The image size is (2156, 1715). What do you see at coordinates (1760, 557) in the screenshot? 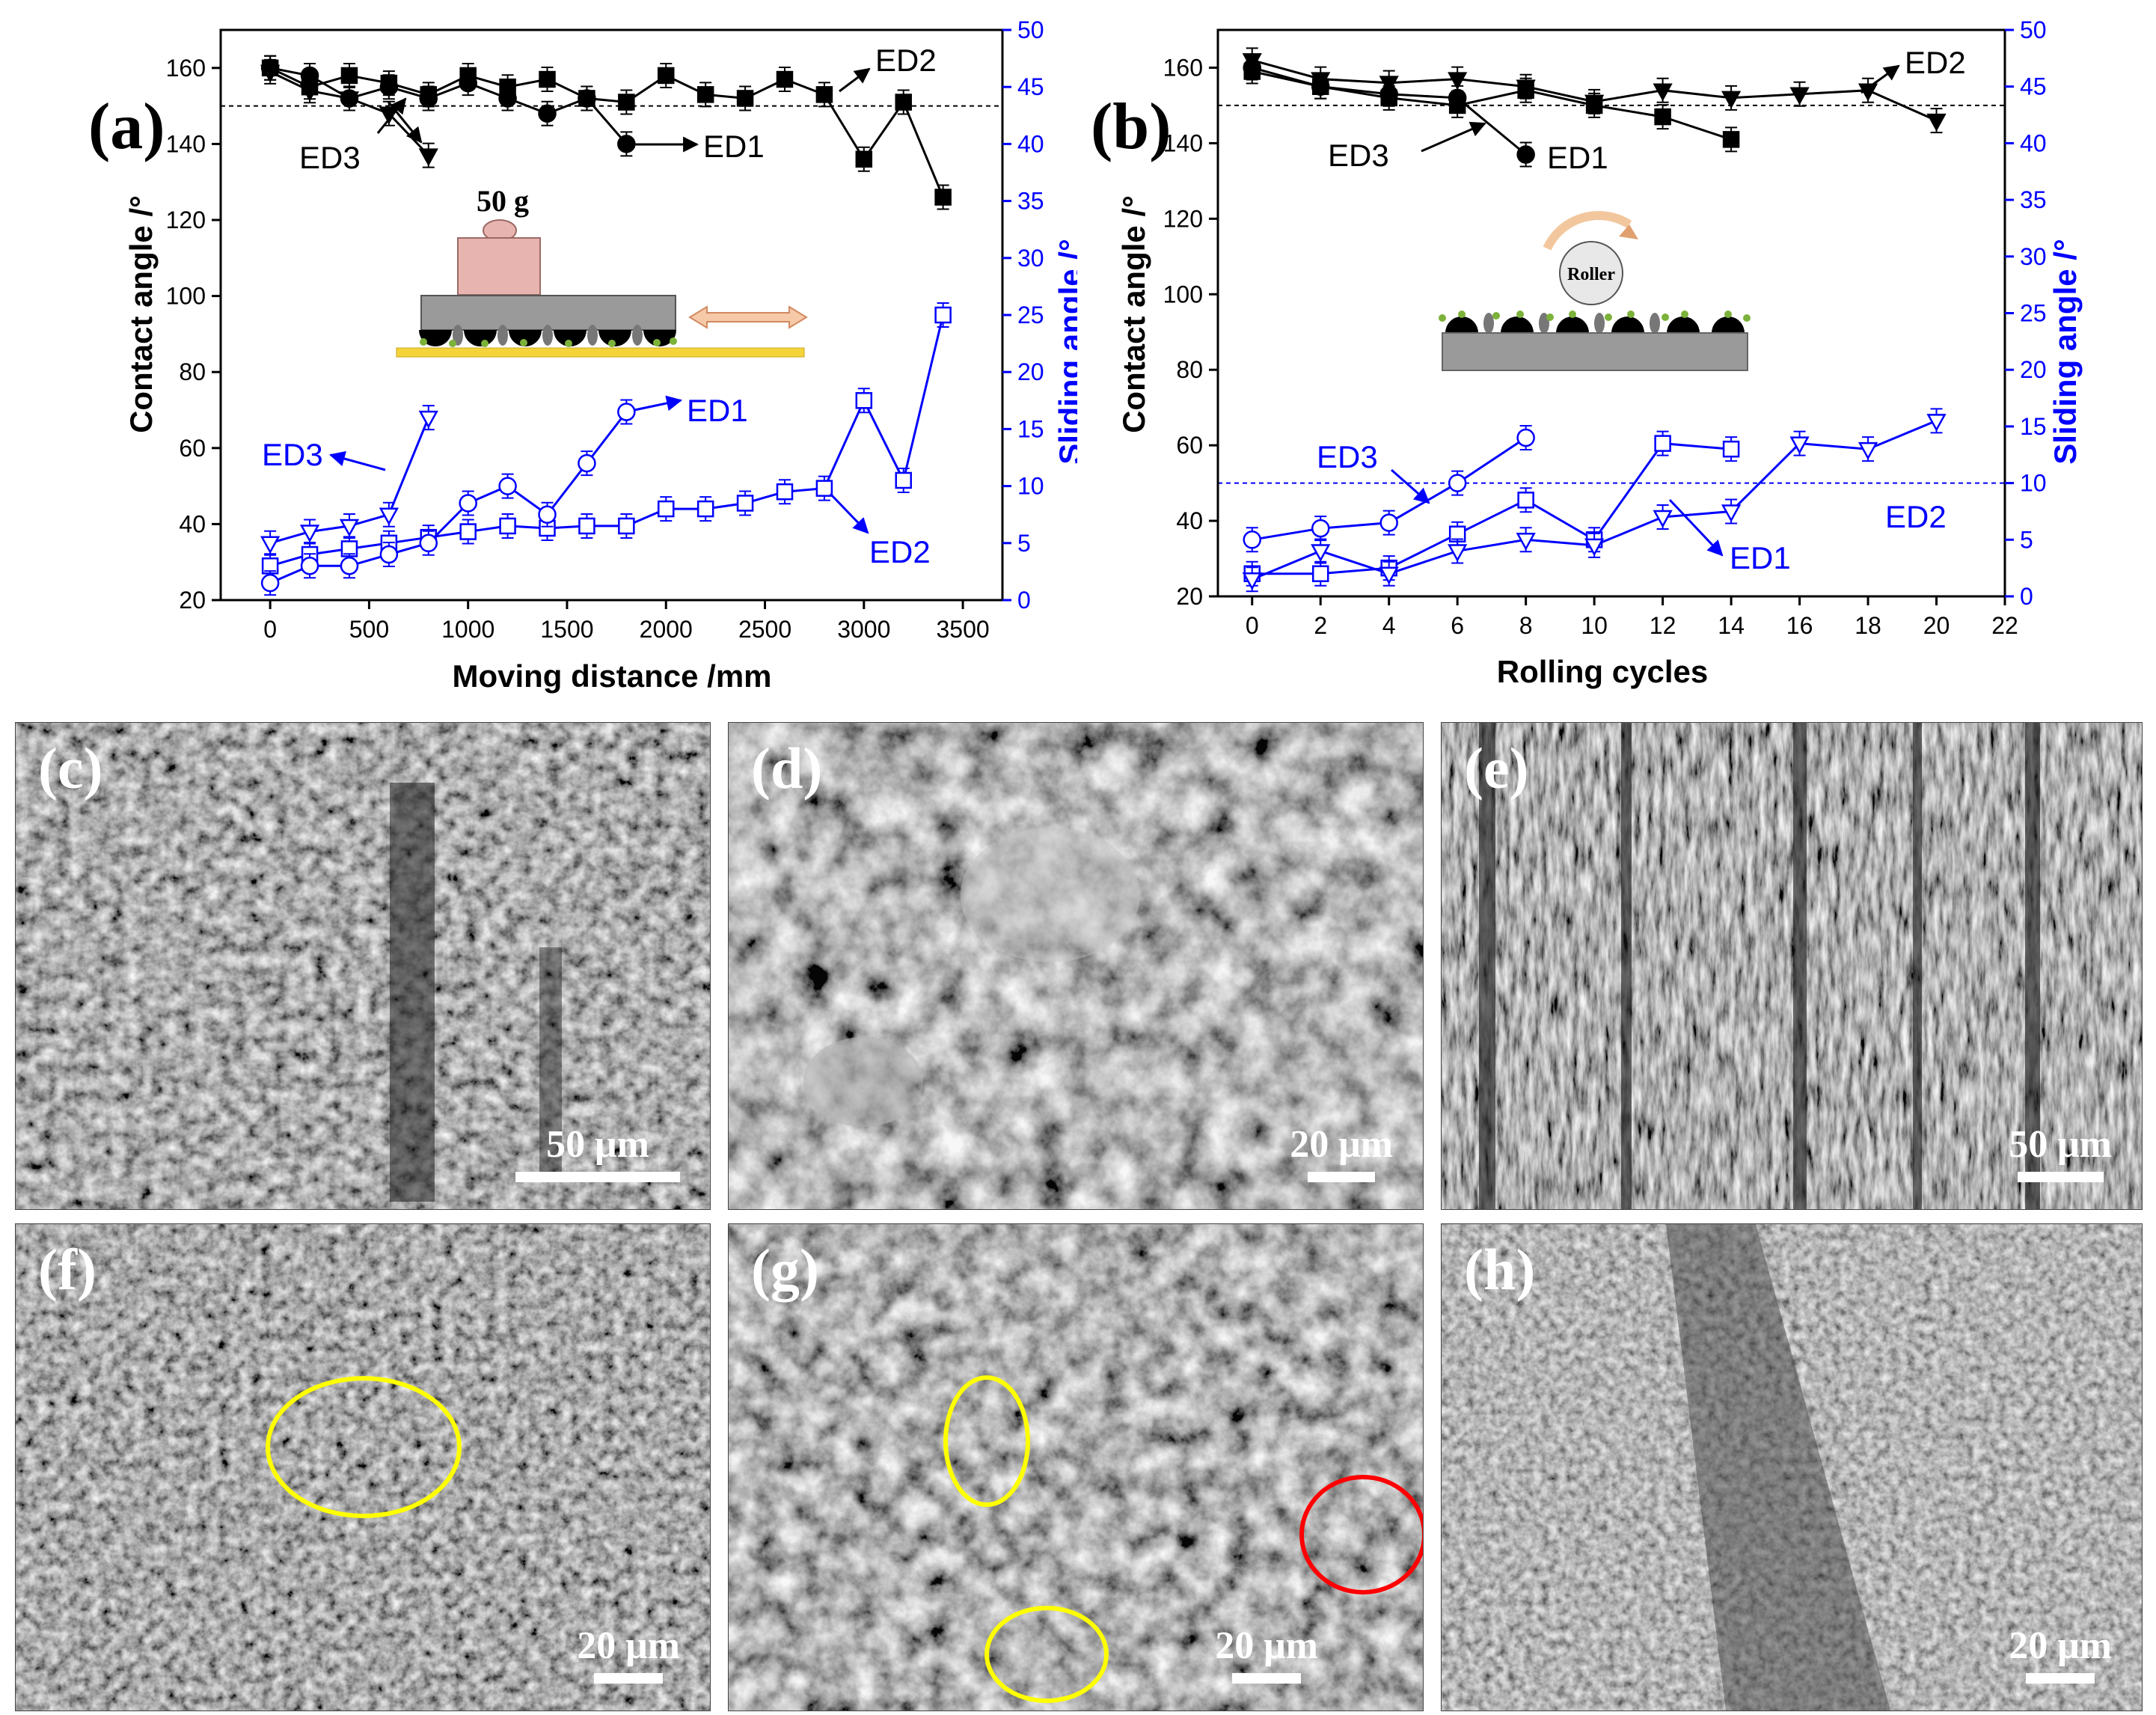
I see `label-ed1-sliding: ED1` at bounding box center [1760, 557].